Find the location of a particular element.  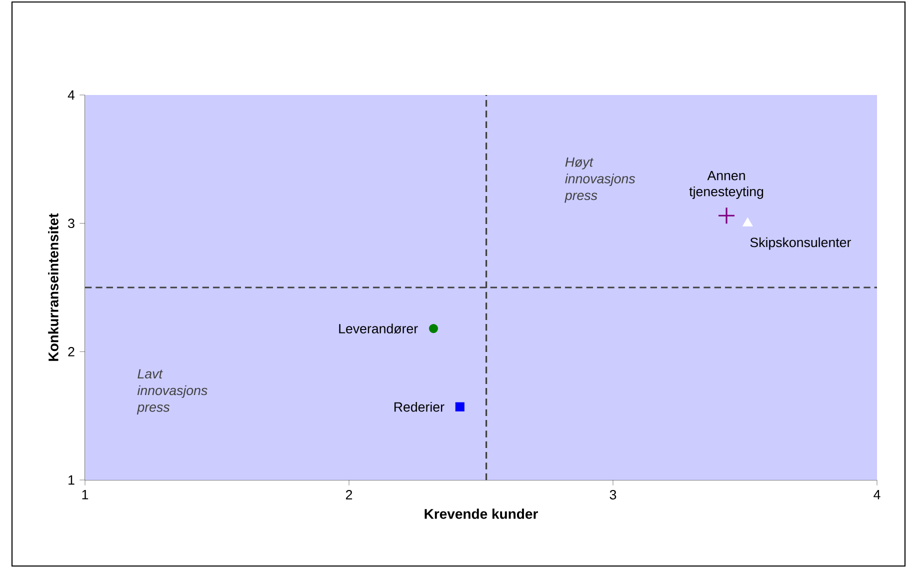

x-tick-label: 2 is located at coordinates (349, 495).